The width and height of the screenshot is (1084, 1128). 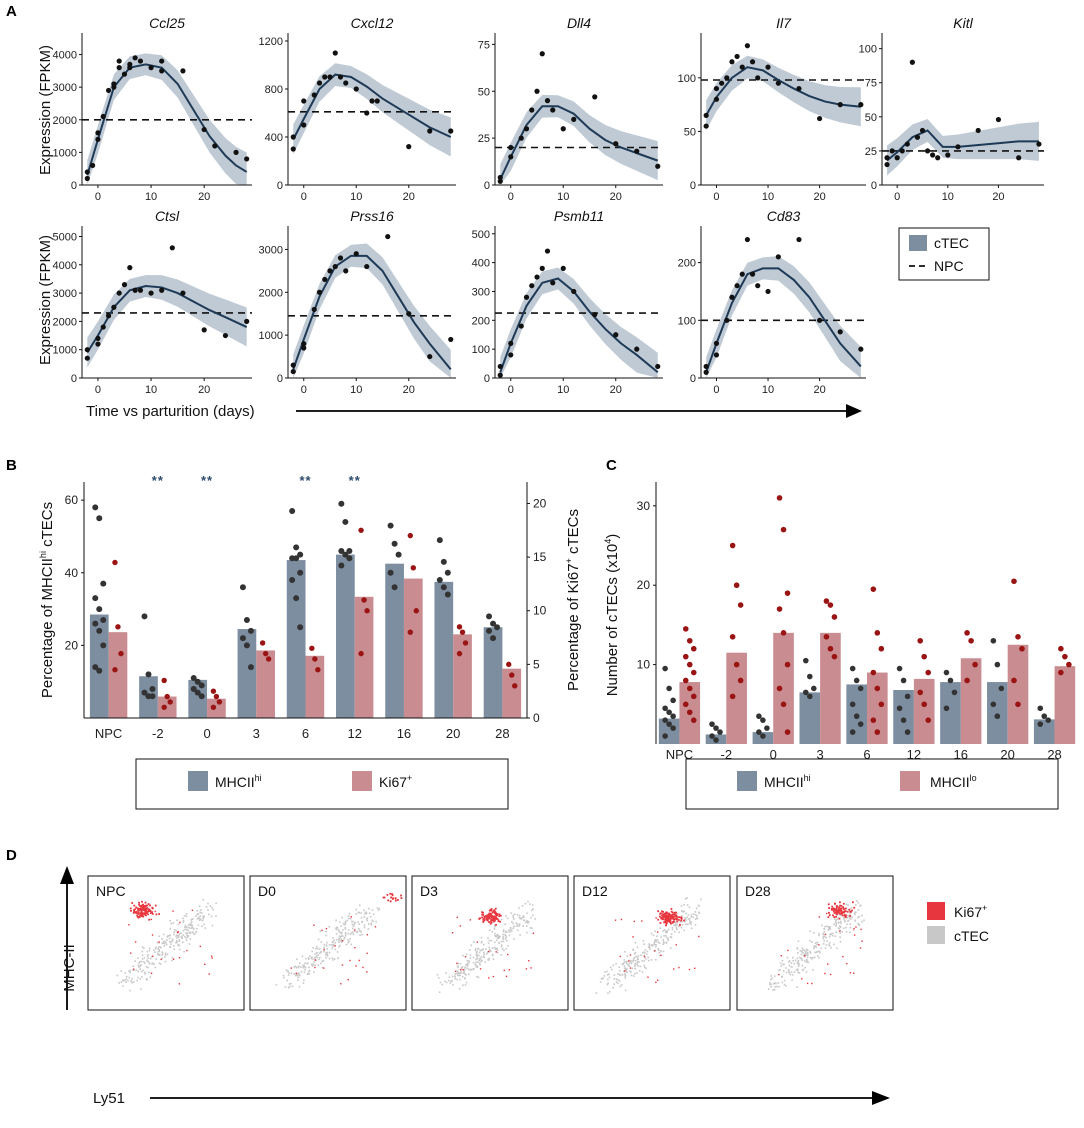 What do you see at coordinates (679, 694) in the screenshot?
I see `category-NPC: NPC` at bounding box center [679, 694].